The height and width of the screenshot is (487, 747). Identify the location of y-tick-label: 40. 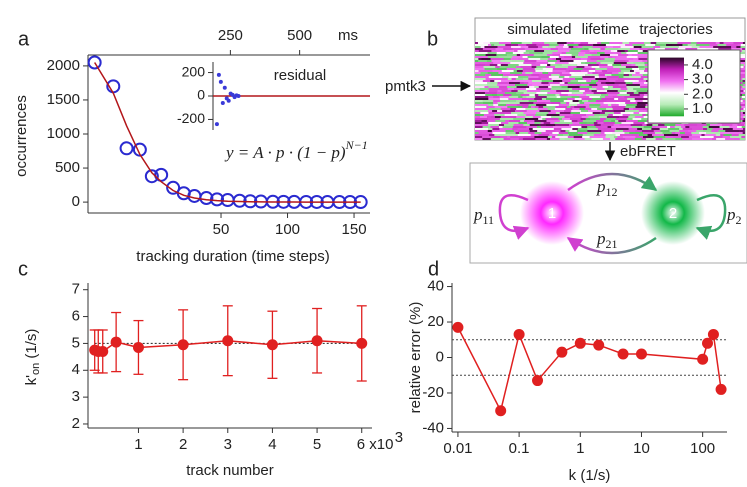
(435, 286).